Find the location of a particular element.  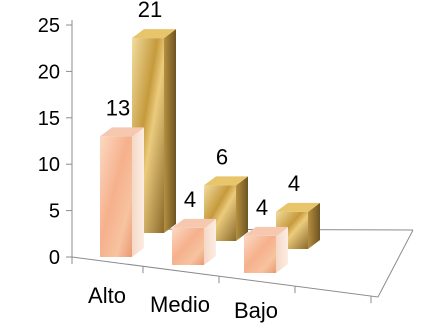

y-tick-label: 10 is located at coordinates (49, 165).